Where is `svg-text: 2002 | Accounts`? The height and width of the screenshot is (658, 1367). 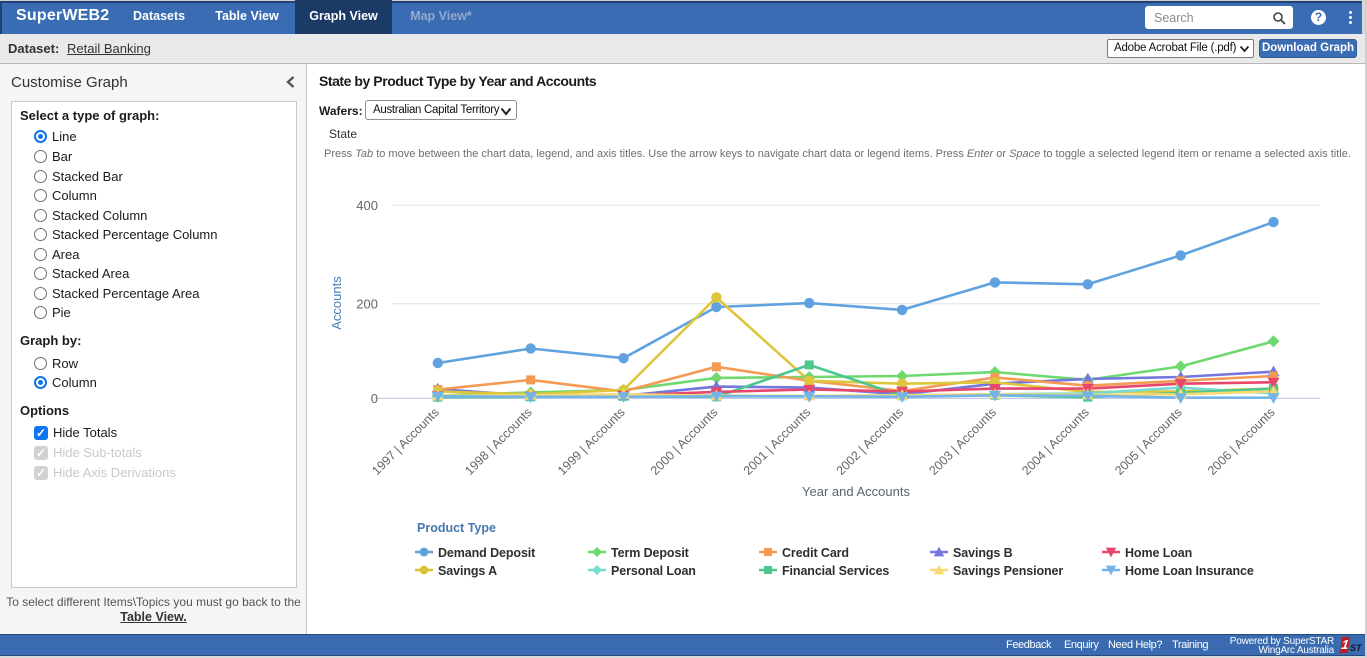 svg-text: 2002 | Accounts is located at coordinates (870, 441).